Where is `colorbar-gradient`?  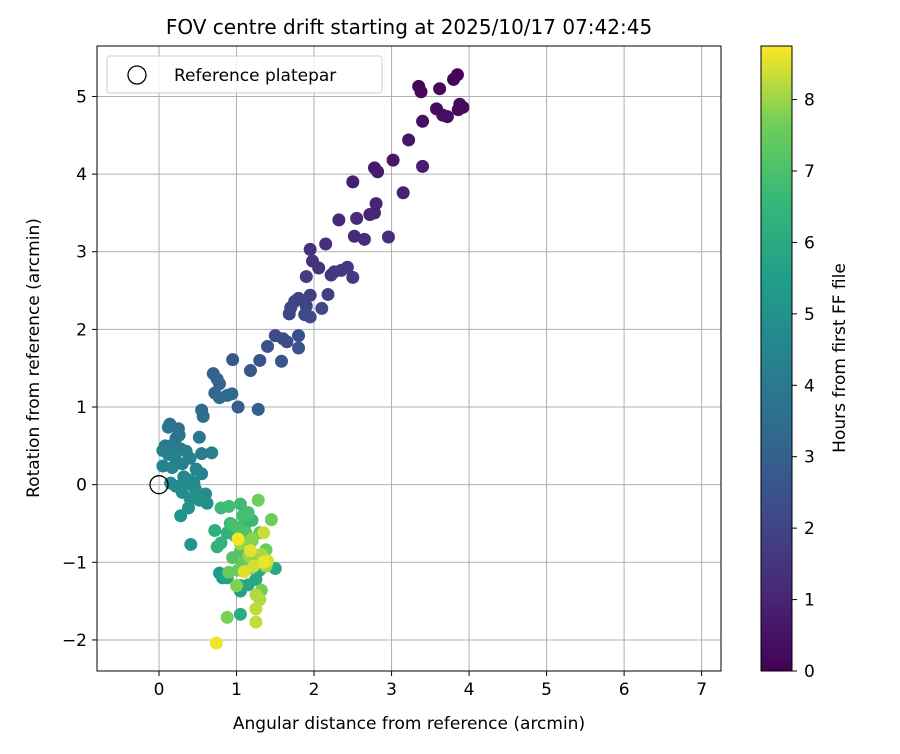 colorbar-gradient is located at coordinates (776, 358).